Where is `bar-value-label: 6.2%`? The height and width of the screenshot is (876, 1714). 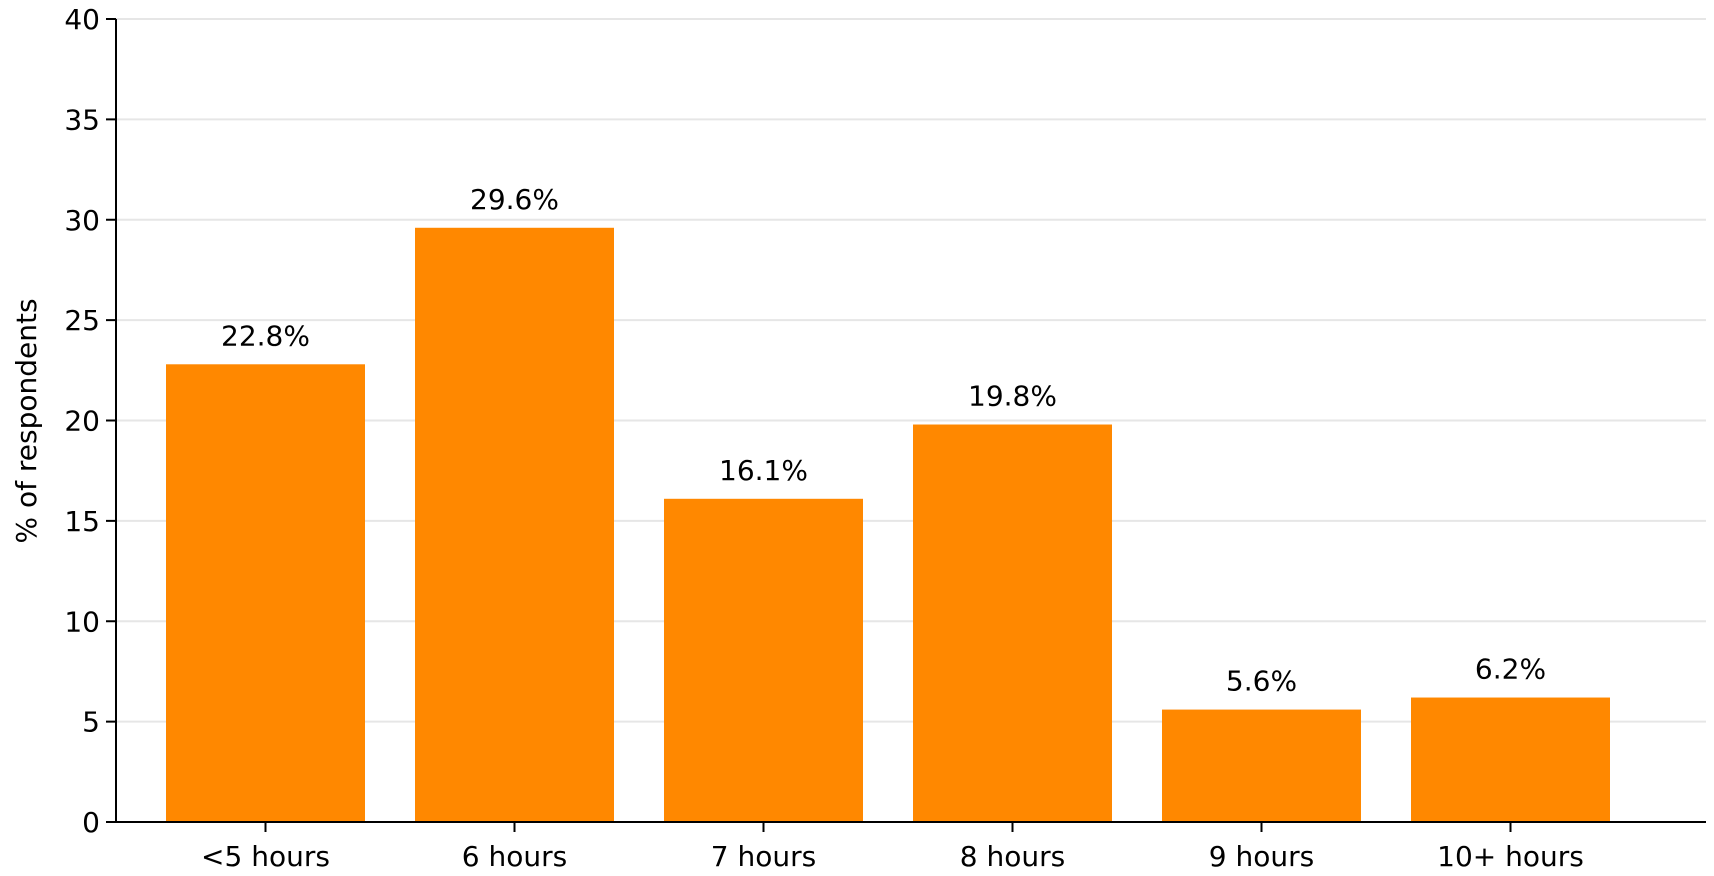 bar-value-label: 6.2% is located at coordinates (1510, 669).